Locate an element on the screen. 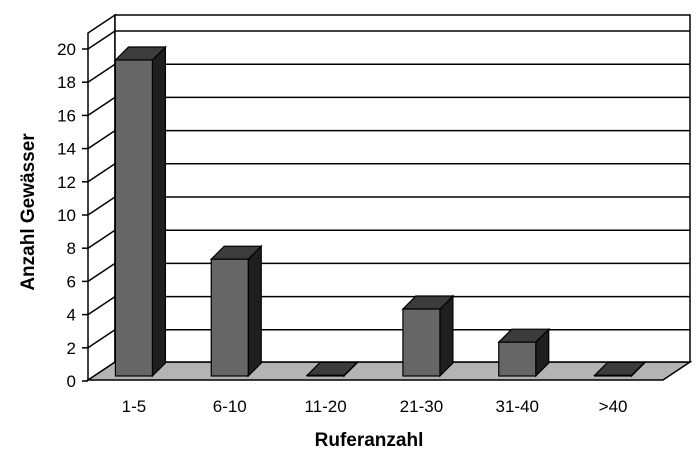  y-tick-label: 2 is located at coordinates (71, 348).